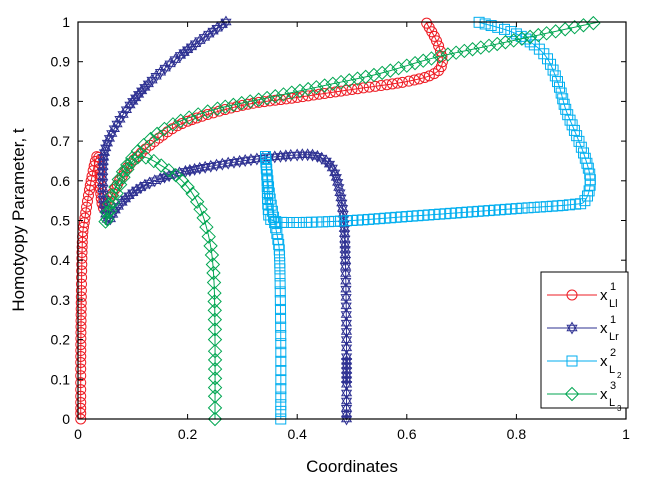  I want to click on legend-label-subsubscript: 2, so click(619, 375).